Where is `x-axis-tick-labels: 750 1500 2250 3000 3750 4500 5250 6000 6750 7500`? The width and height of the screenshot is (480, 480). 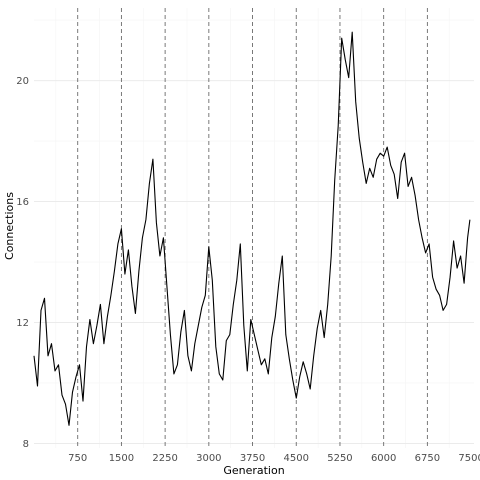 x-axis-tick-labels: 750 1500 2250 3000 3750 4500 5250 6000 6750 7500 is located at coordinates (274, 458).